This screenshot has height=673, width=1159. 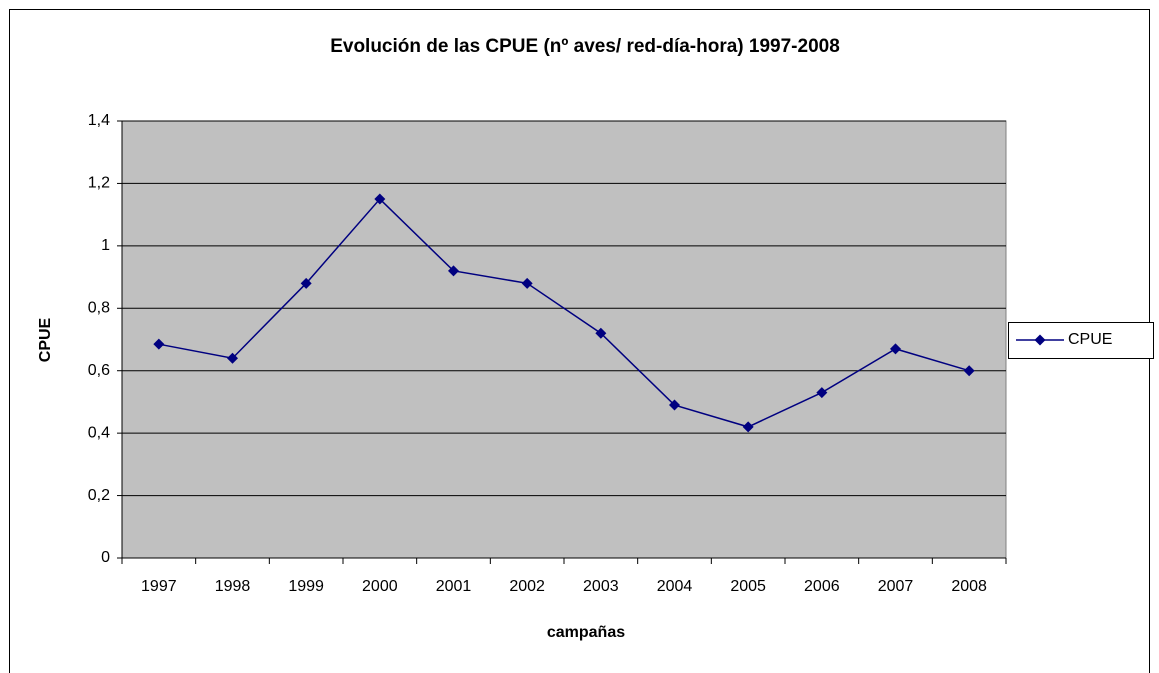 What do you see at coordinates (748, 586) in the screenshot?
I see `x-tick-label: 2005` at bounding box center [748, 586].